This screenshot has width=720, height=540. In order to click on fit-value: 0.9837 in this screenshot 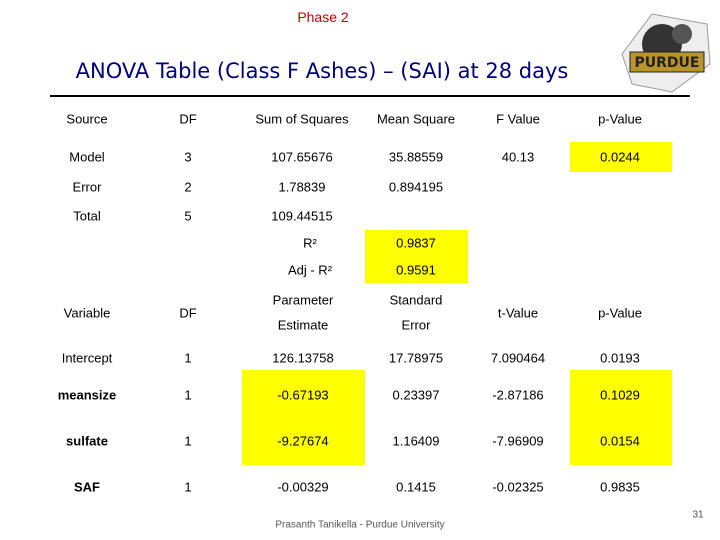, I will do `click(416, 243)`.